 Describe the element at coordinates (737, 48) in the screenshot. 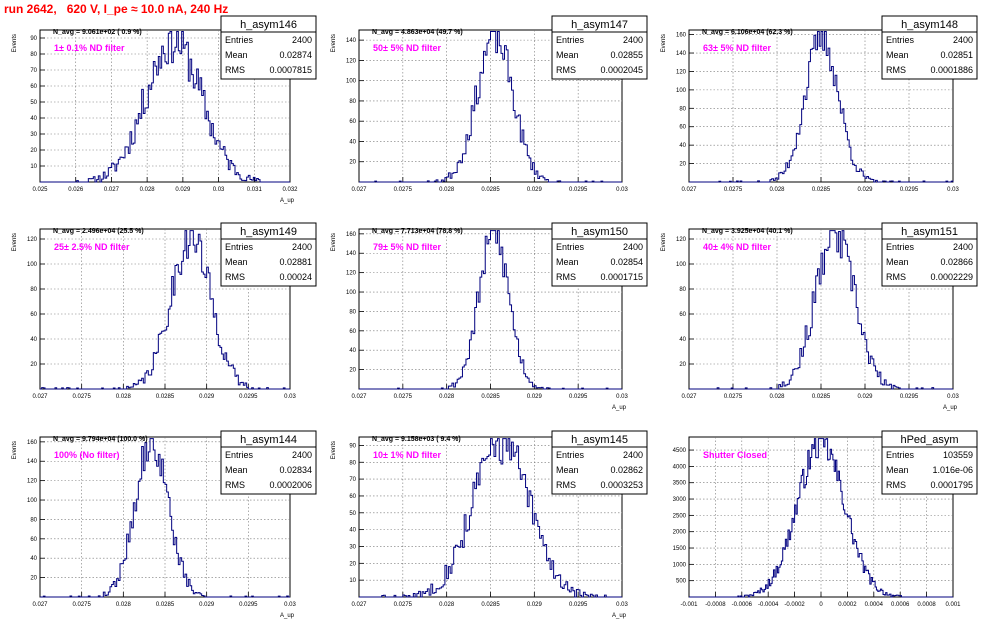

I see `filter-label: 63± 5% ND filter` at that location.